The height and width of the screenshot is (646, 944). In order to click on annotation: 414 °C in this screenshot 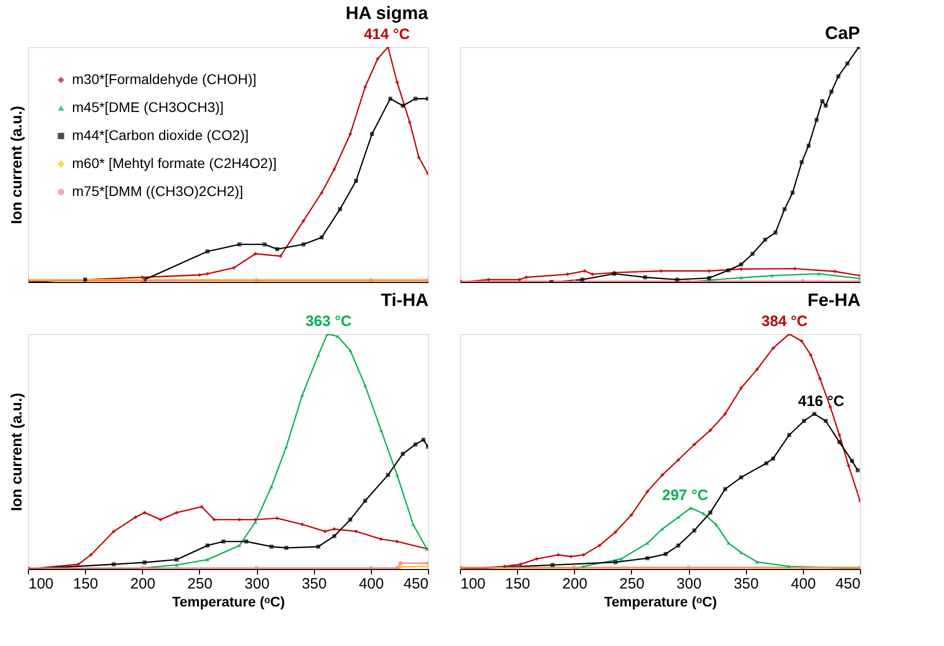, I will do `click(387, 34)`.